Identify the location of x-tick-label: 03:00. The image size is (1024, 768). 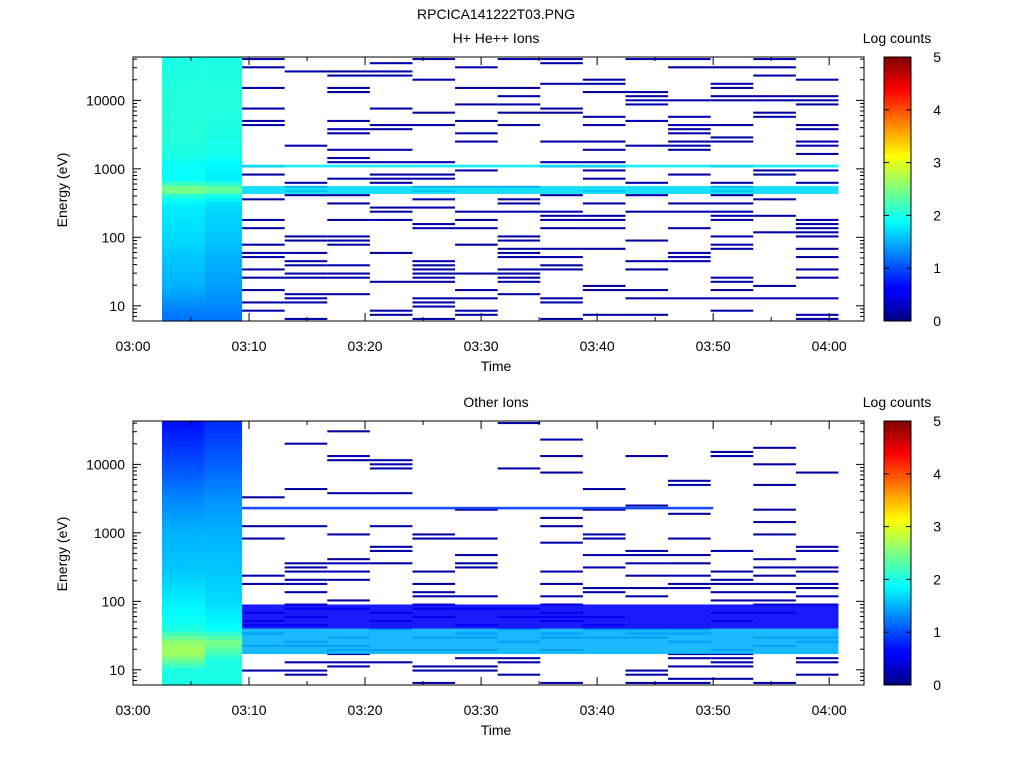
(132, 346).